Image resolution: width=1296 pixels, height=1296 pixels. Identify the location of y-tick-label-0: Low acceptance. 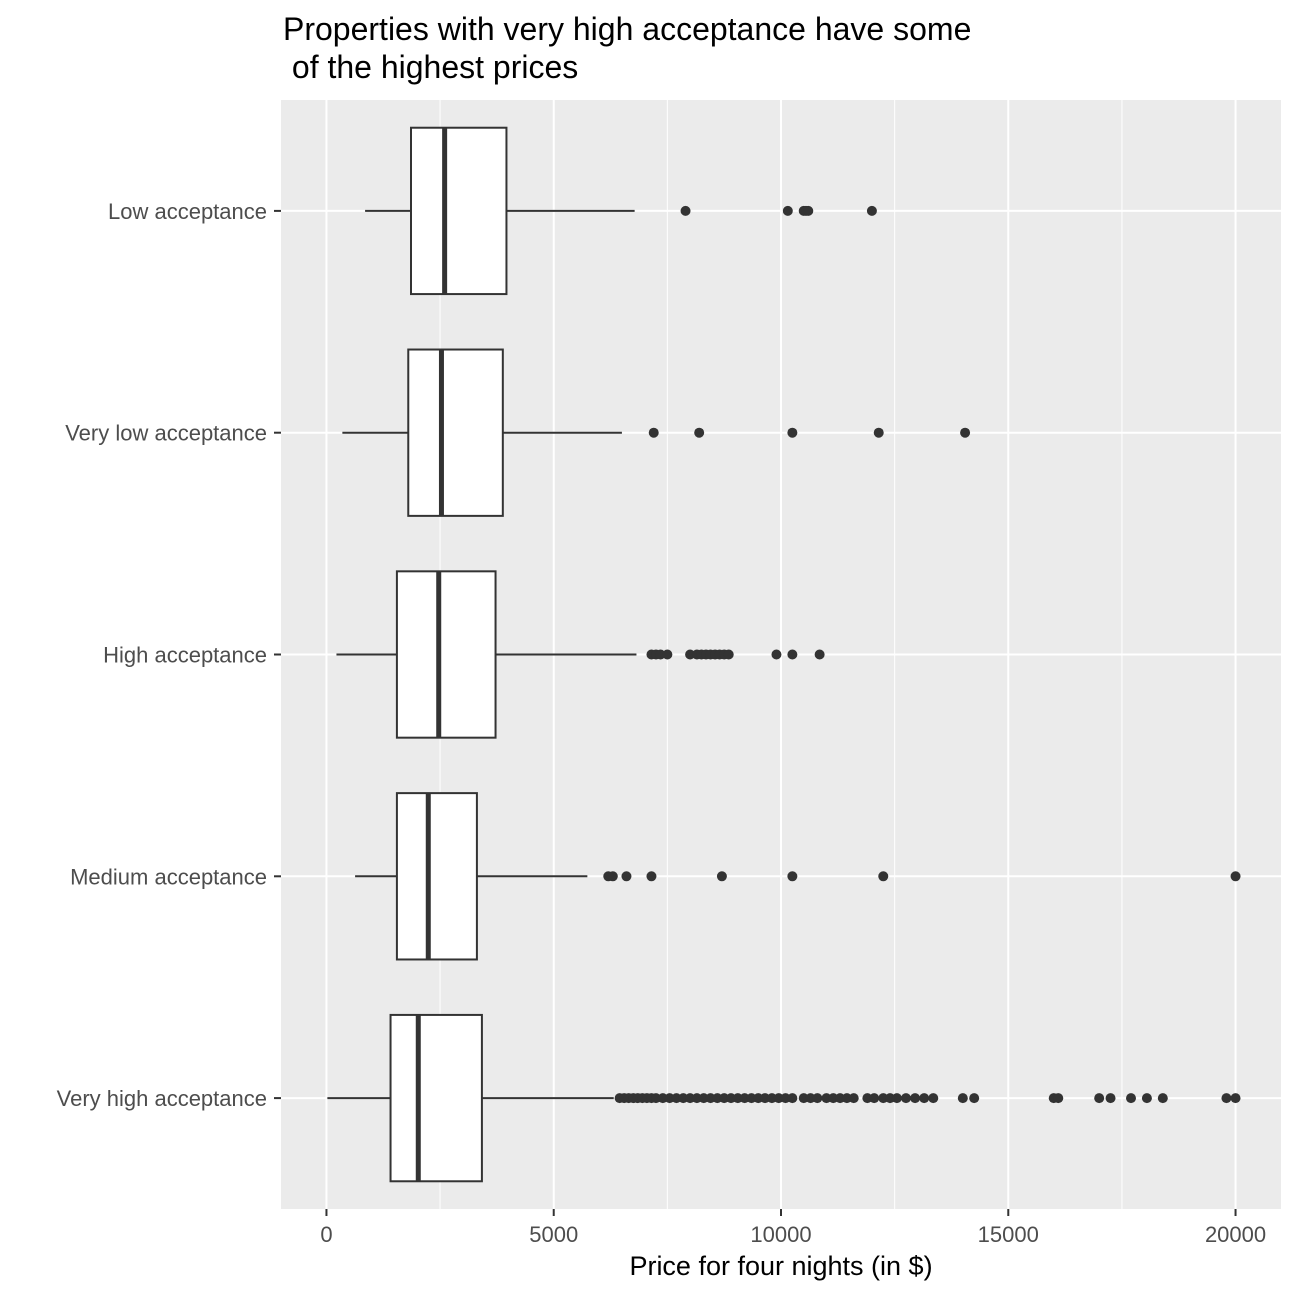
(187, 211).